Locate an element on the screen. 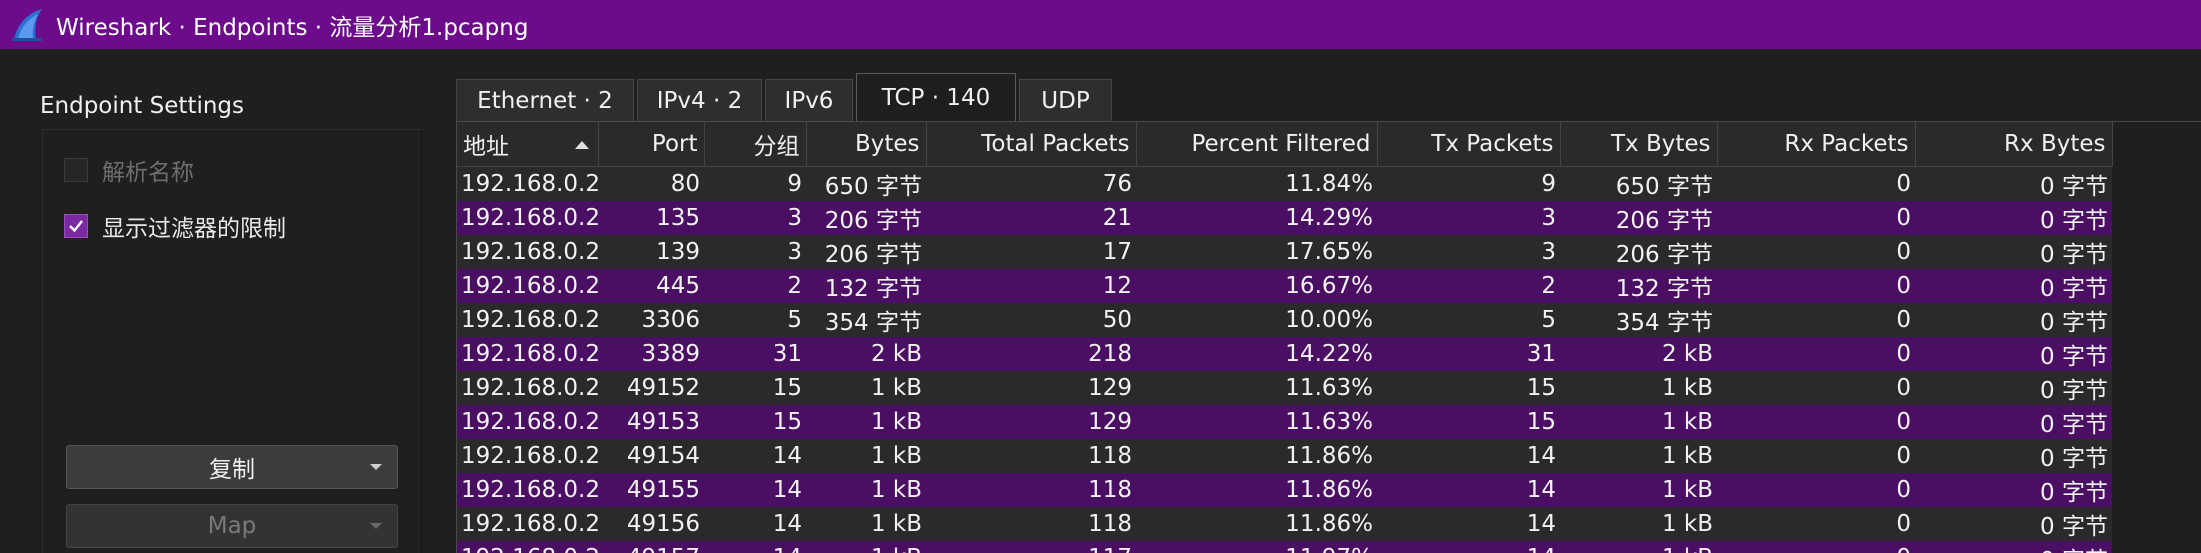  resolve-names-label: 解析名称 is located at coordinates (148, 173).